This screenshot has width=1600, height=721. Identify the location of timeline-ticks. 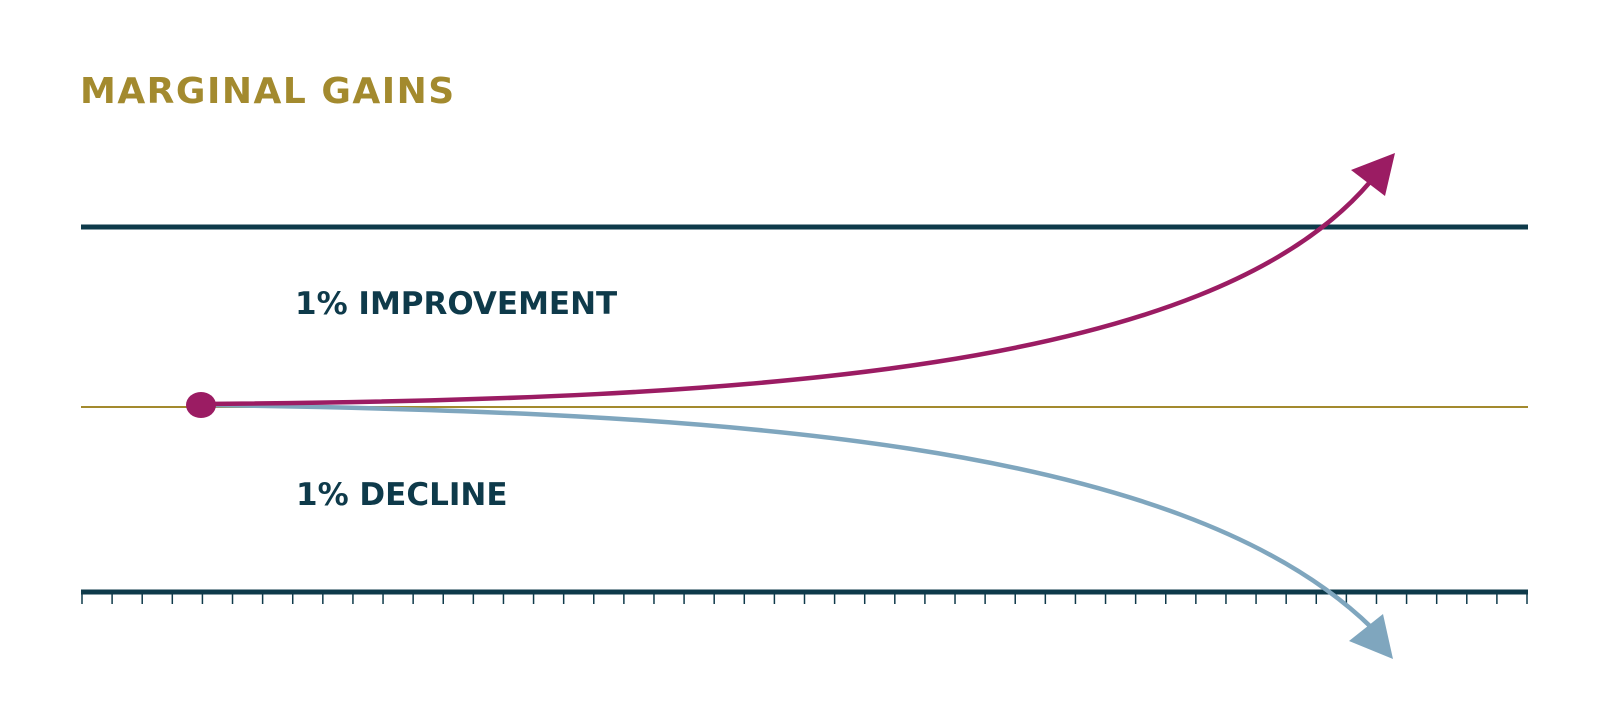
(804, 599).